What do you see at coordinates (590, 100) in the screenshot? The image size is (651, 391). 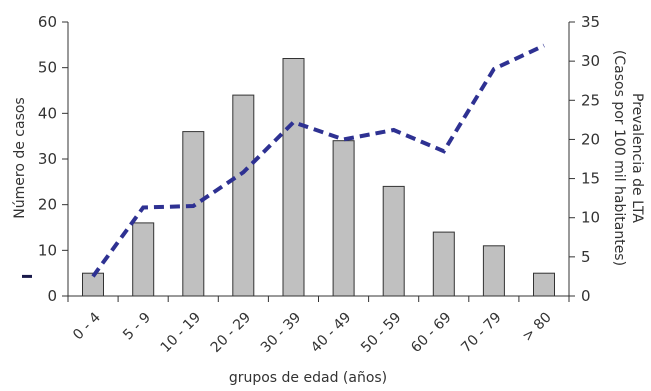 I see `y-right-tick-label-5: 25` at bounding box center [590, 100].